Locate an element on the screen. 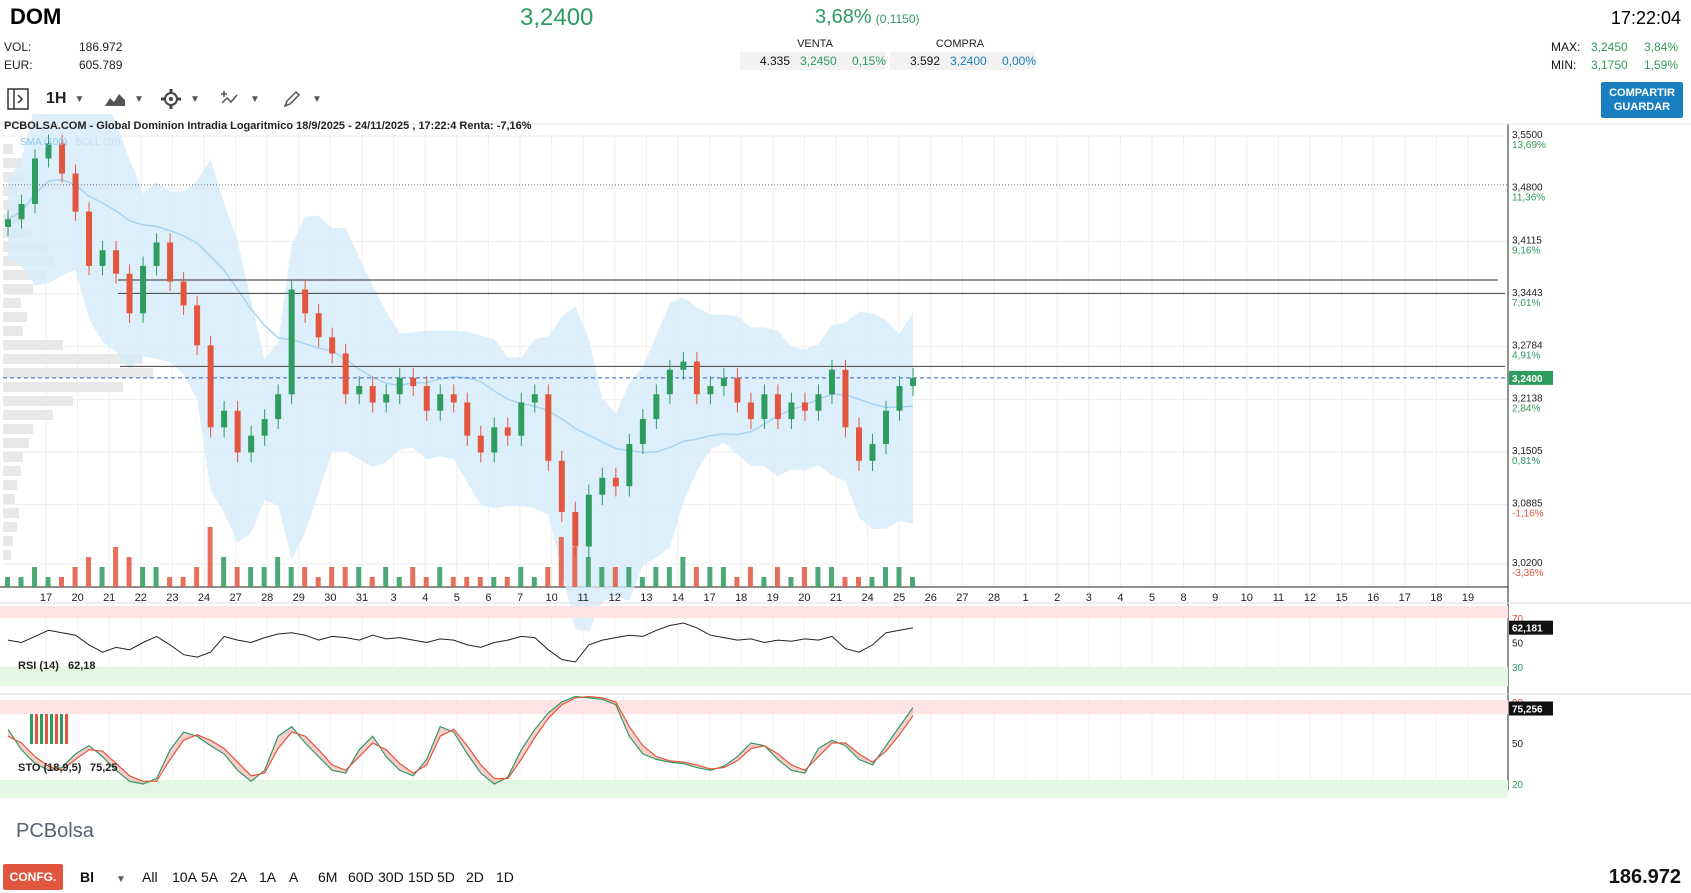 The height and width of the screenshot is (893, 1691). chart-type-icon is located at coordinates (115, 100).